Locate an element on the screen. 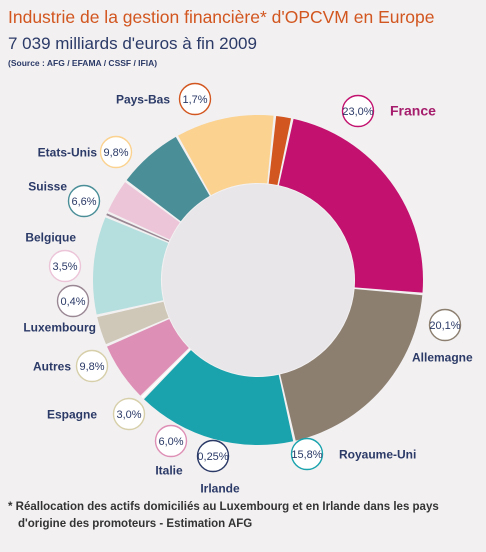 The image size is (486, 552). category-label-italie: Italie is located at coordinates (169, 471).